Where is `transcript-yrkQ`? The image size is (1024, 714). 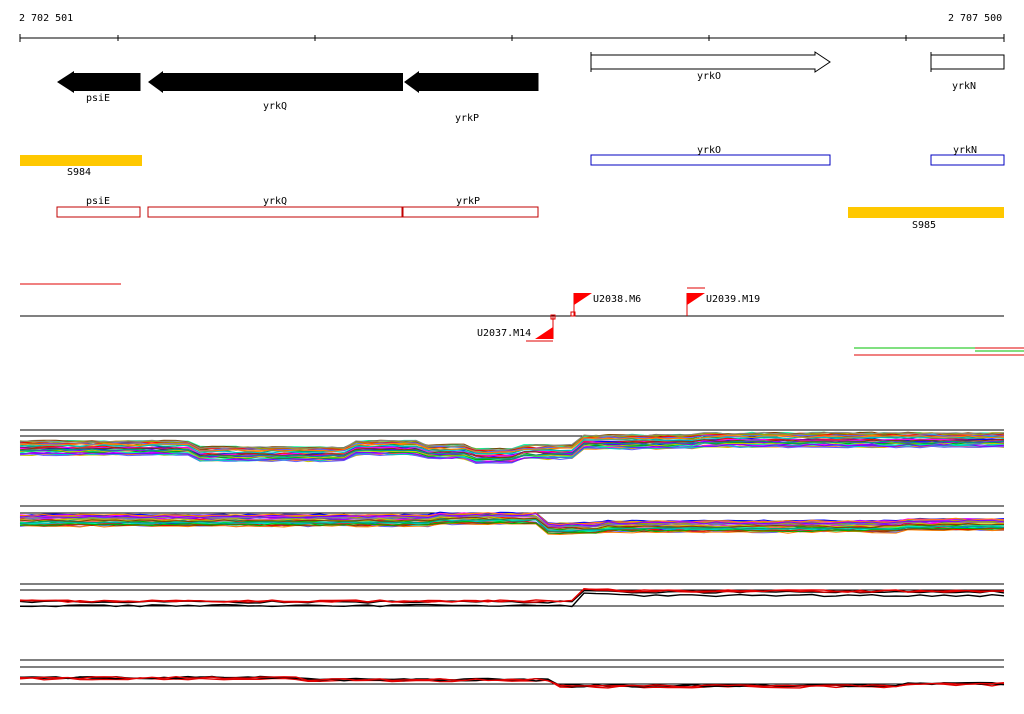
transcript-yrkQ is located at coordinates (275, 212).